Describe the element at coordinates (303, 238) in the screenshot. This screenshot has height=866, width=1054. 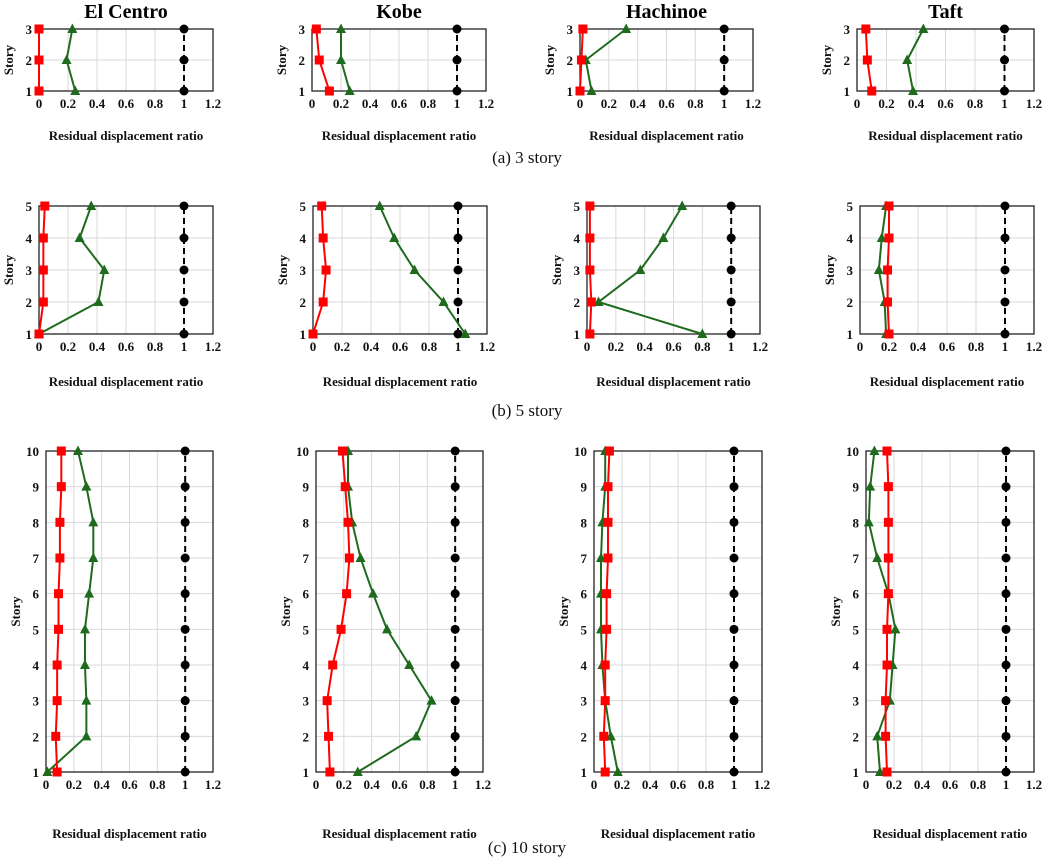
I see `y-tick-label: 4` at that location.